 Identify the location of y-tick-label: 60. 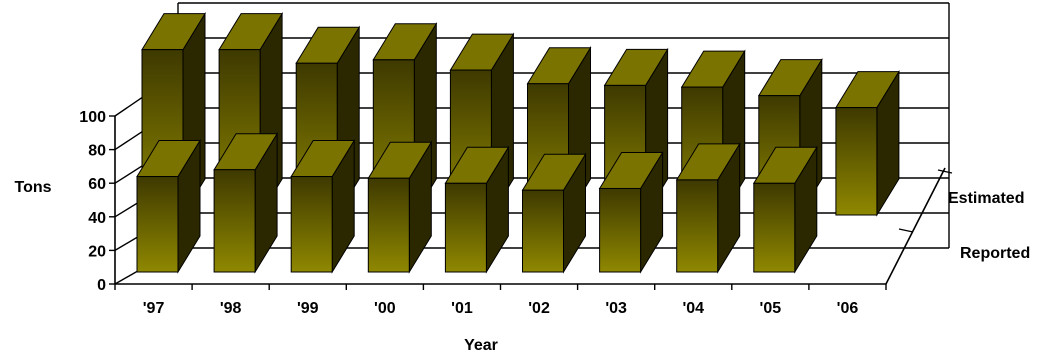
(97, 184).